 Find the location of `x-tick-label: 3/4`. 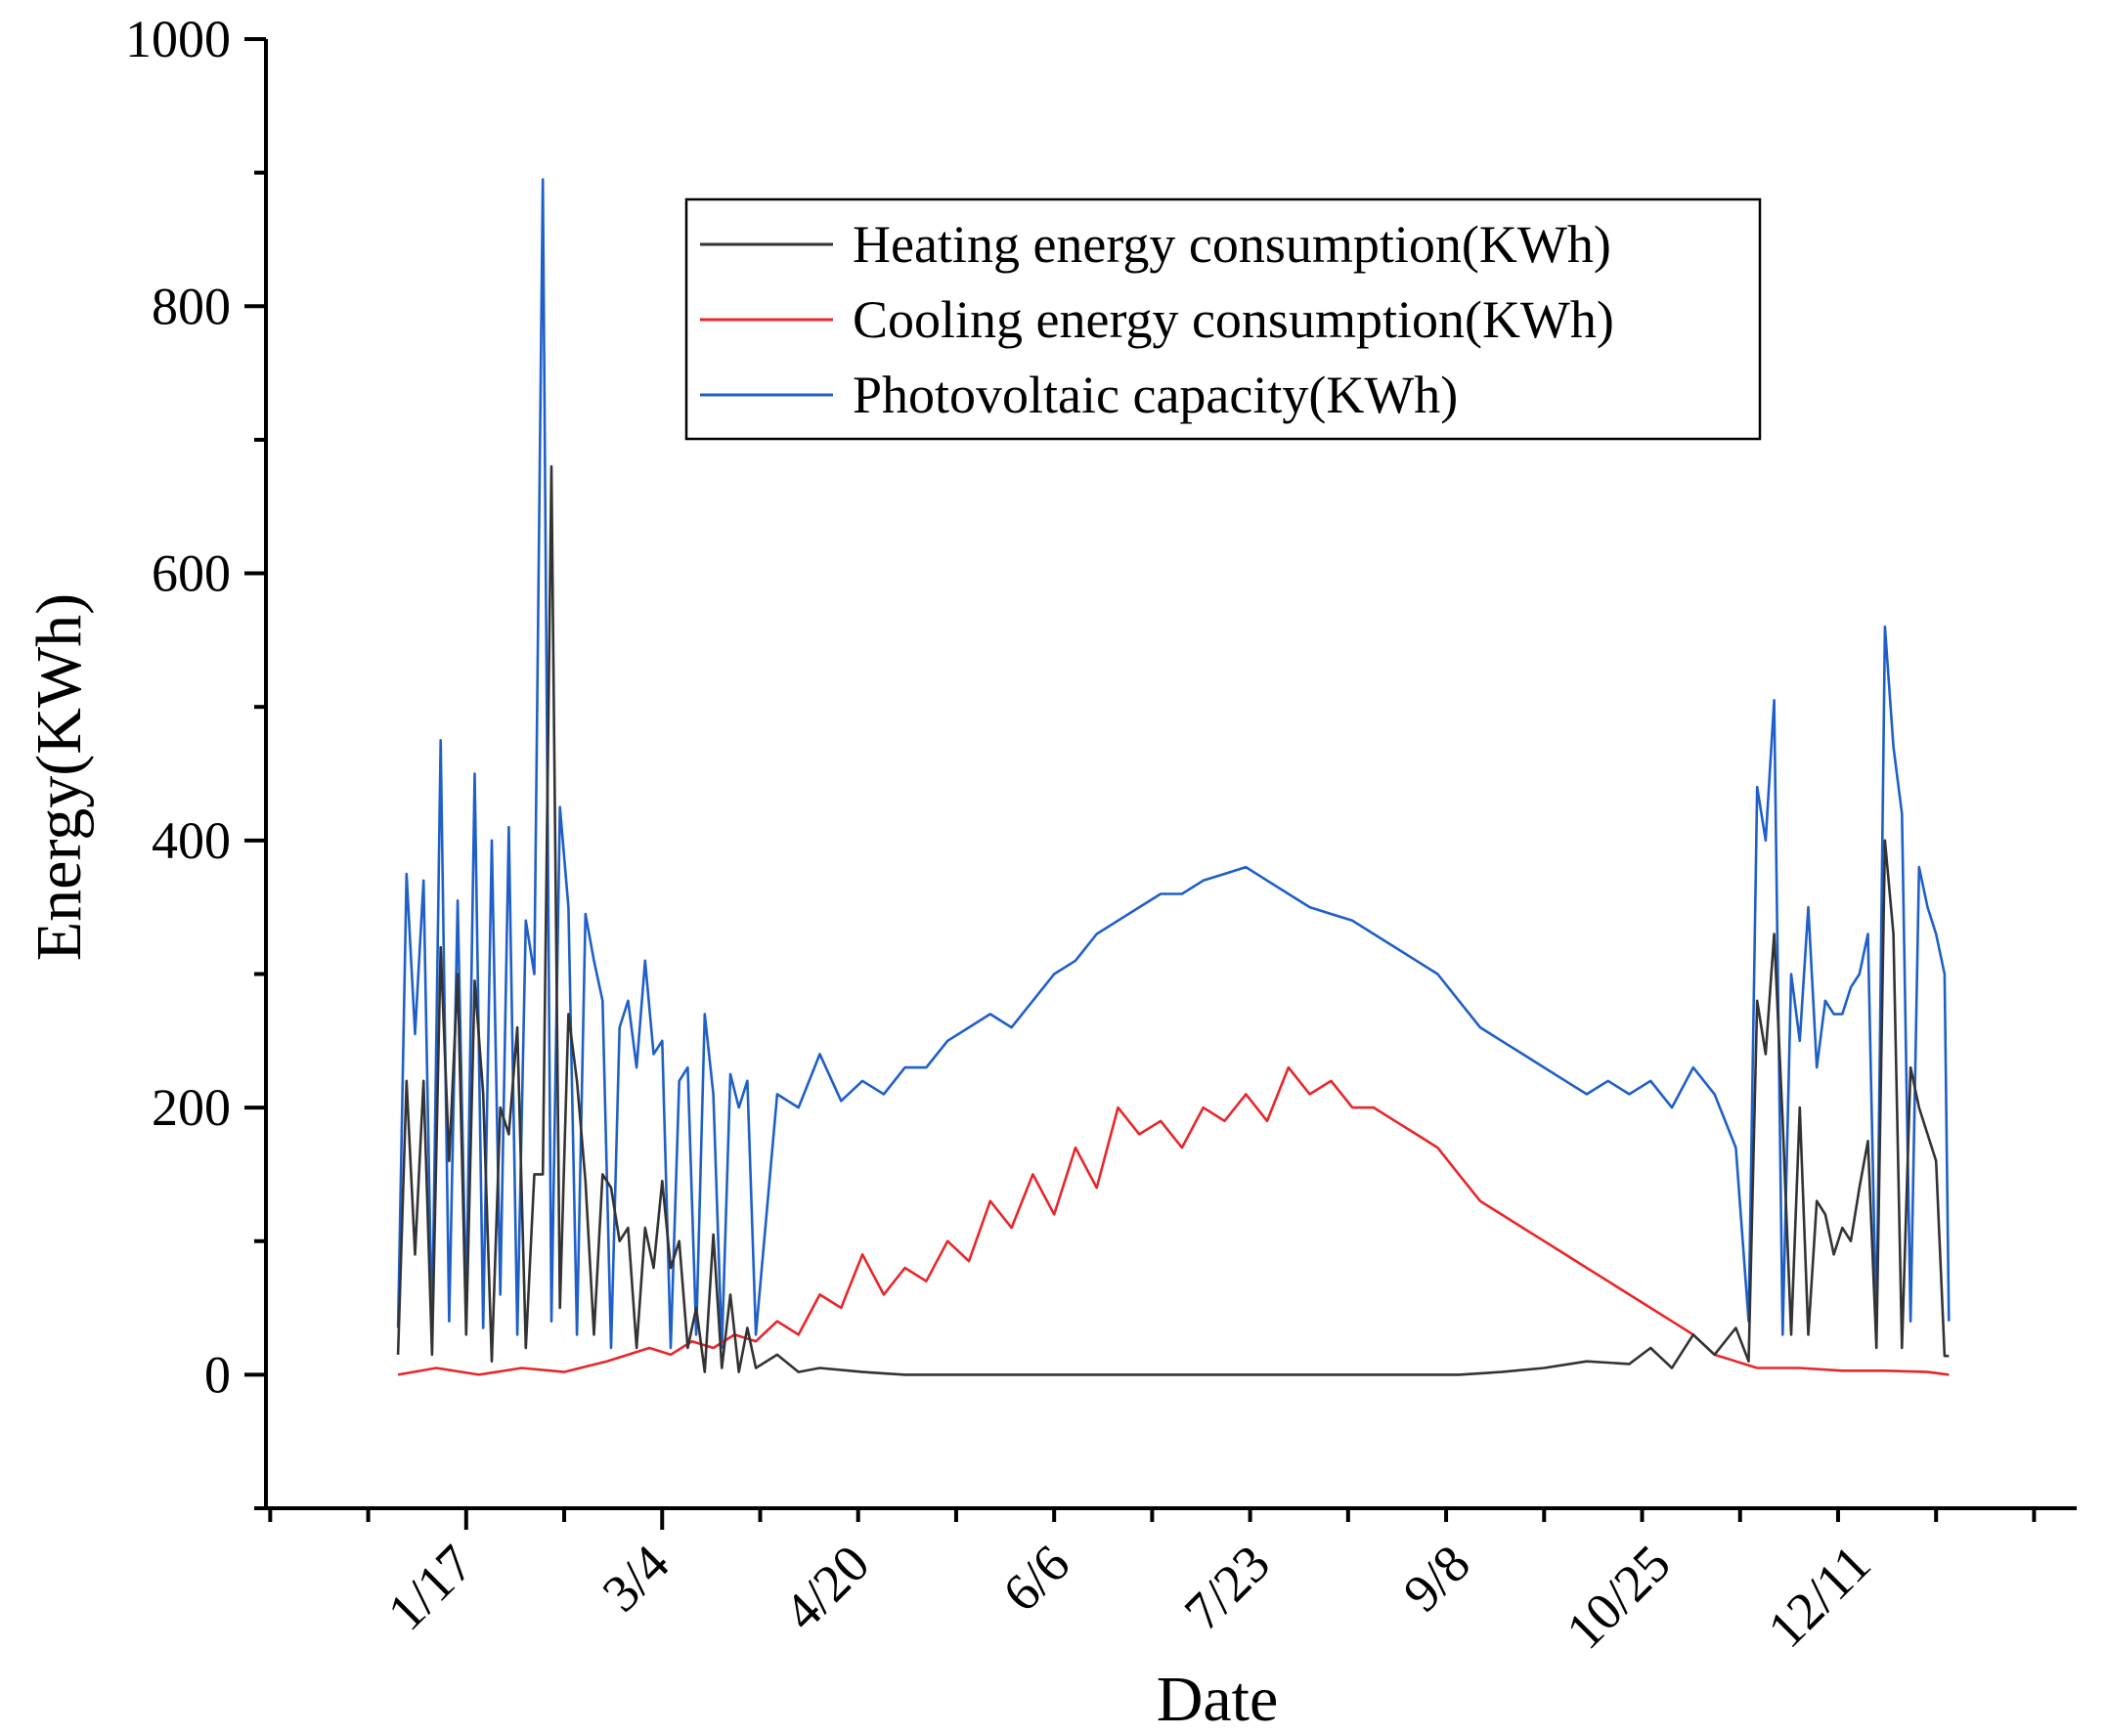

x-tick-label: 3/4 is located at coordinates (636, 1579).